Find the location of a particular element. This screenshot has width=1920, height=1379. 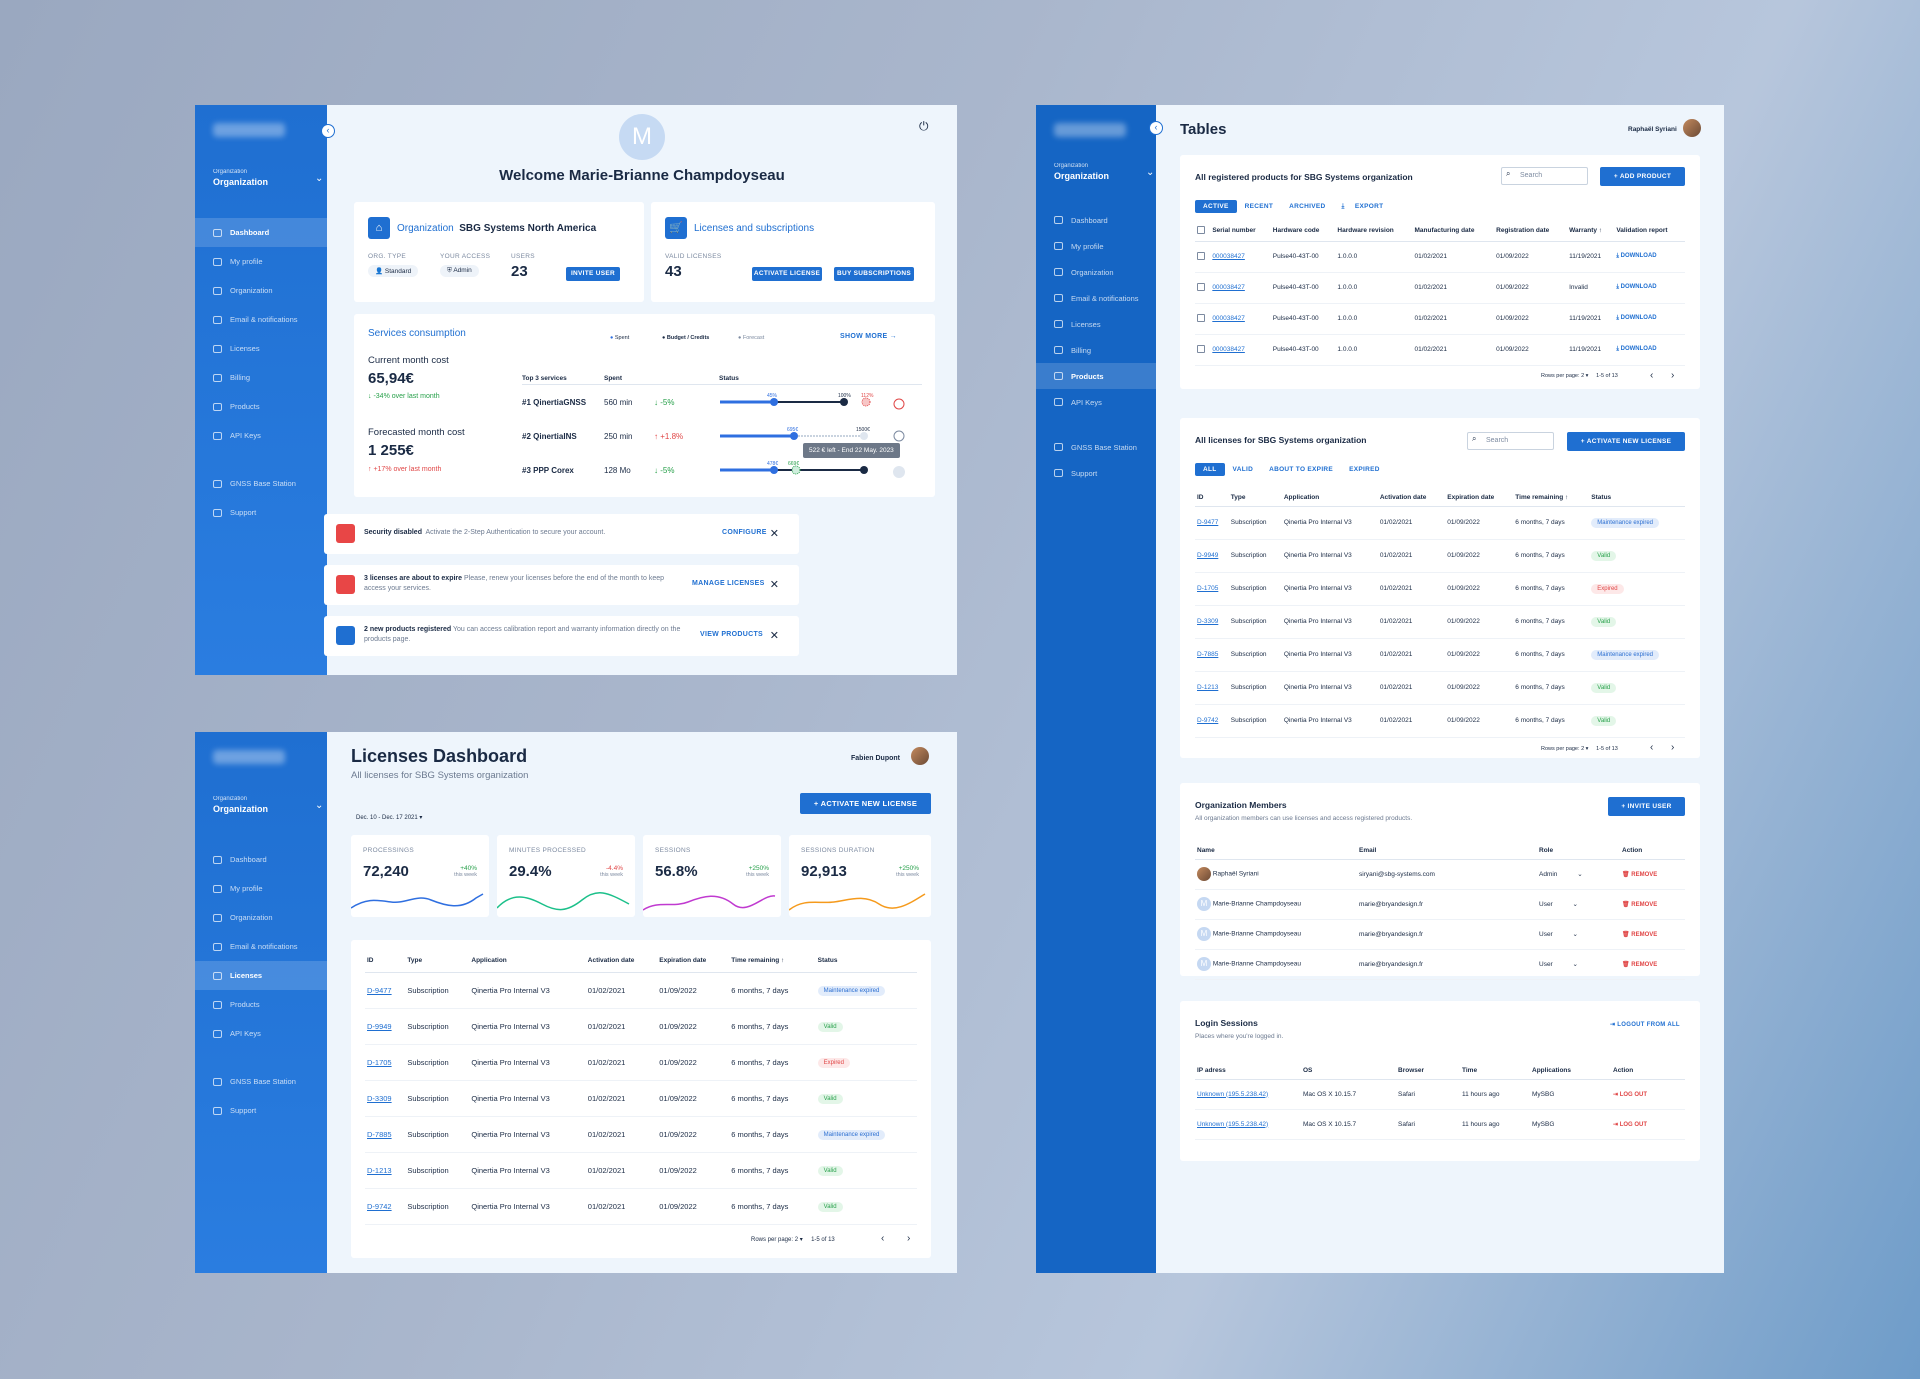

col-time: Time remaining ↑ is located at coordinates (1551, 498).